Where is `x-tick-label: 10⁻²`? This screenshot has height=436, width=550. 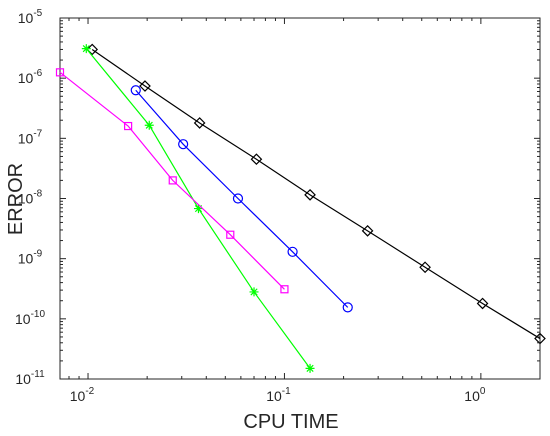 x-tick-label: 10⁻² is located at coordinates (82, 395).